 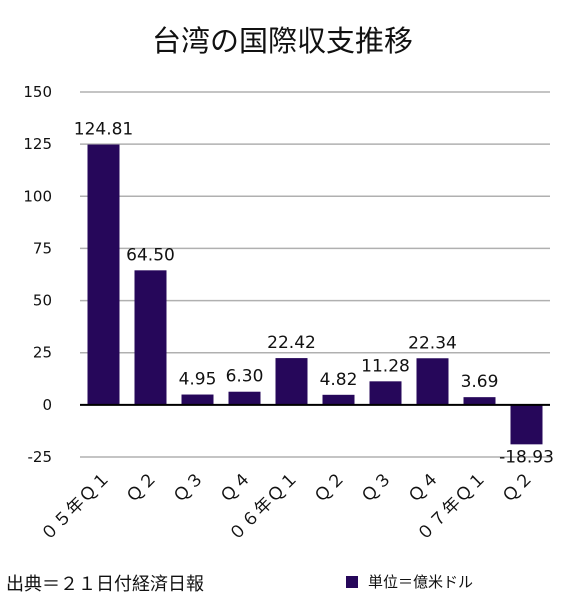 What do you see at coordinates (37, 196) in the screenshot?
I see `y-tick-label: 100` at bounding box center [37, 196].